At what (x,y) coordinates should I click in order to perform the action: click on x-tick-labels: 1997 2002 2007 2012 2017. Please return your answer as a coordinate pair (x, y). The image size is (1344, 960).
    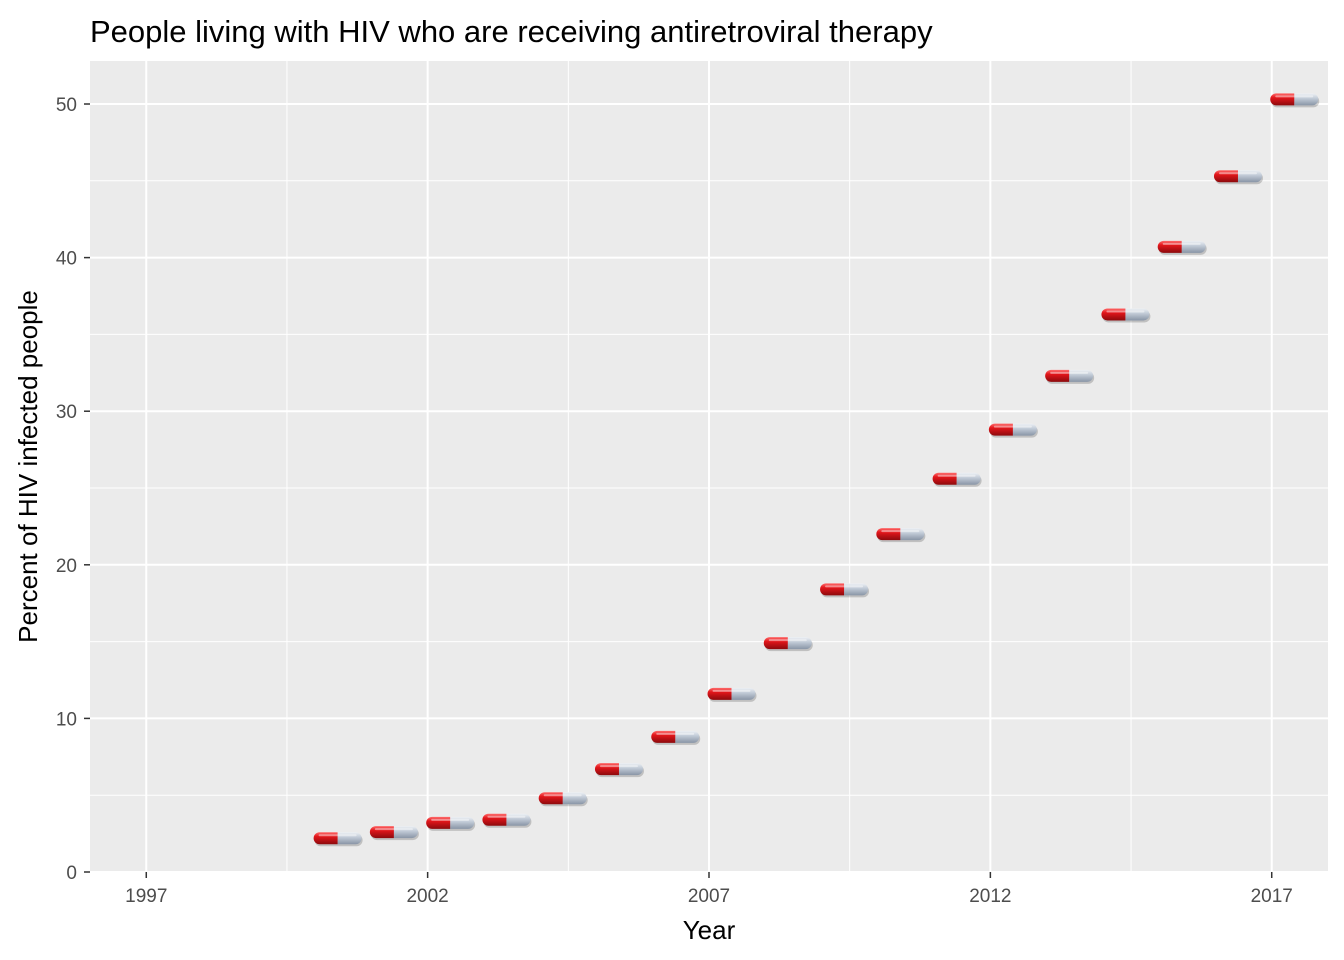
    Looking at the image, I should click on (709, 896).